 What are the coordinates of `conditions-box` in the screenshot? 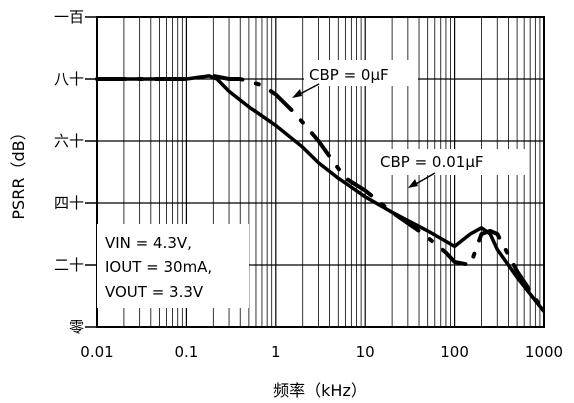 It's located at (173, 266).